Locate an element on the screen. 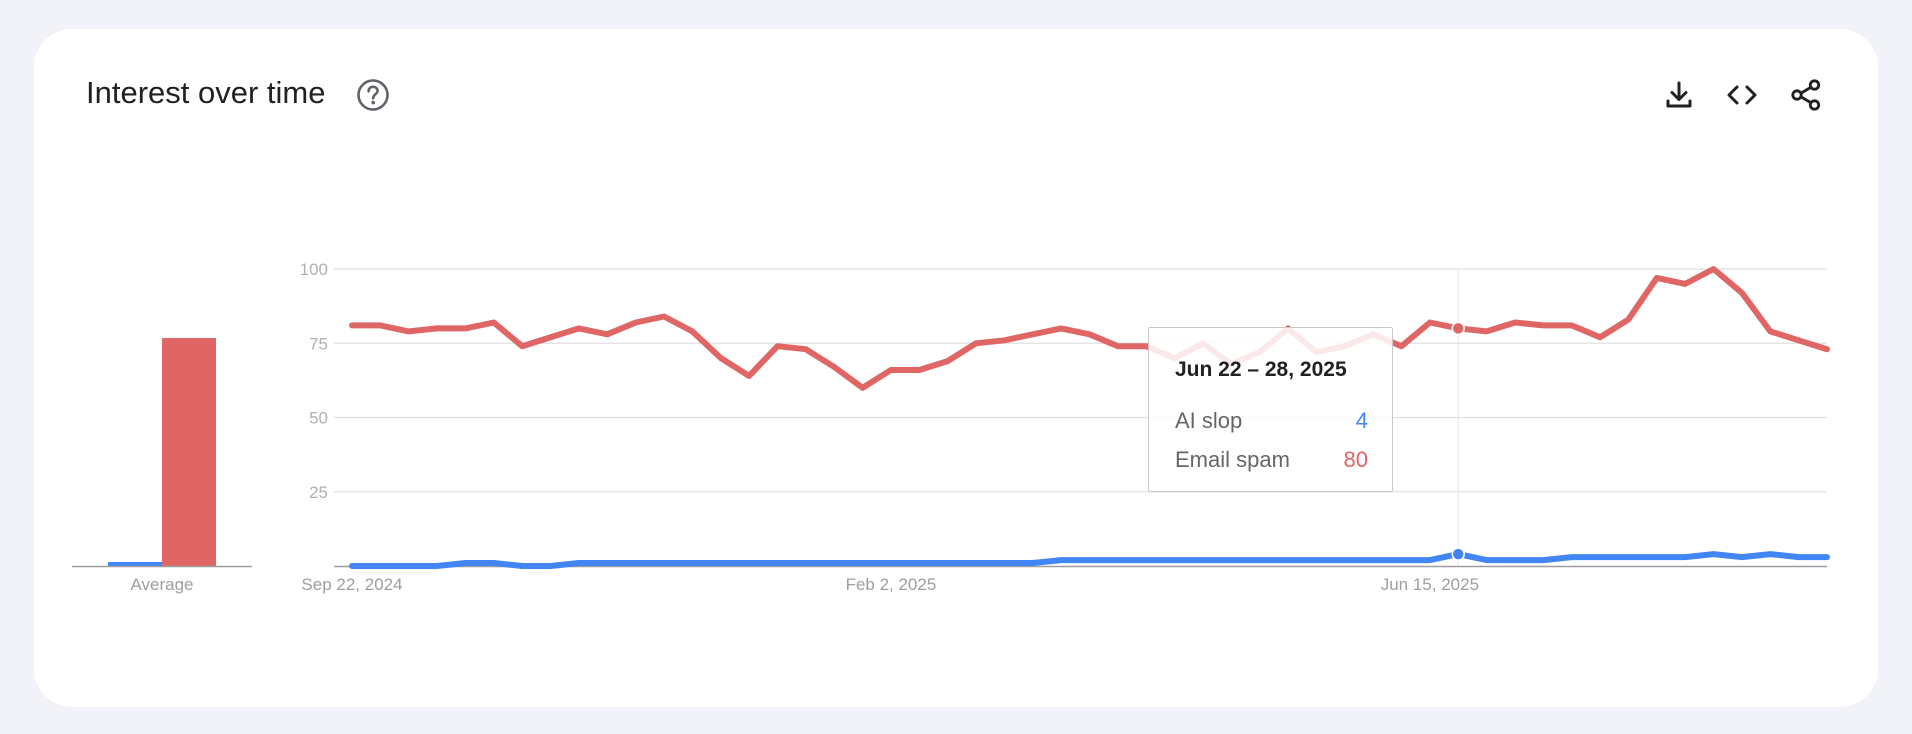 This screenshot has height=734, width=1912. y-tick-label: 100 is located at coordinates (314, 269).